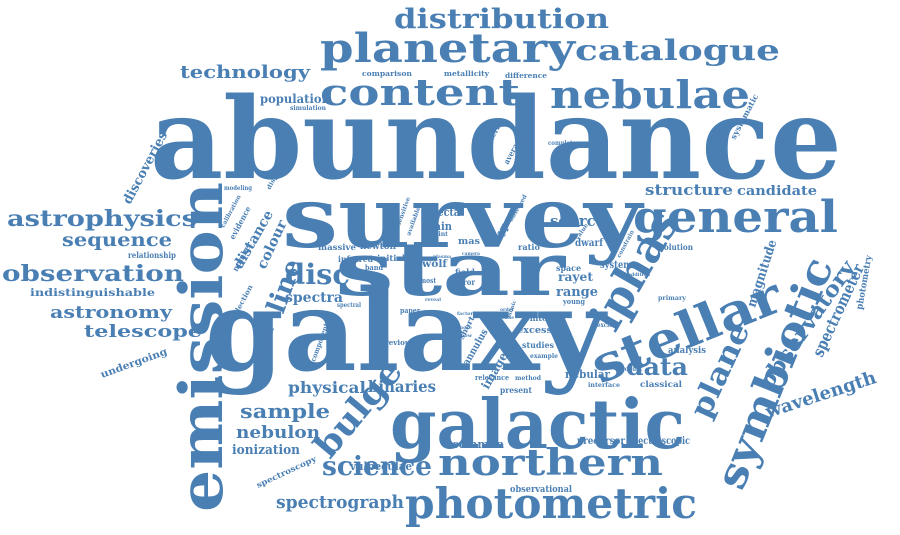 This screenshot has height=535, width=900. I want to click on word-excess: excess, so click(534, 331).